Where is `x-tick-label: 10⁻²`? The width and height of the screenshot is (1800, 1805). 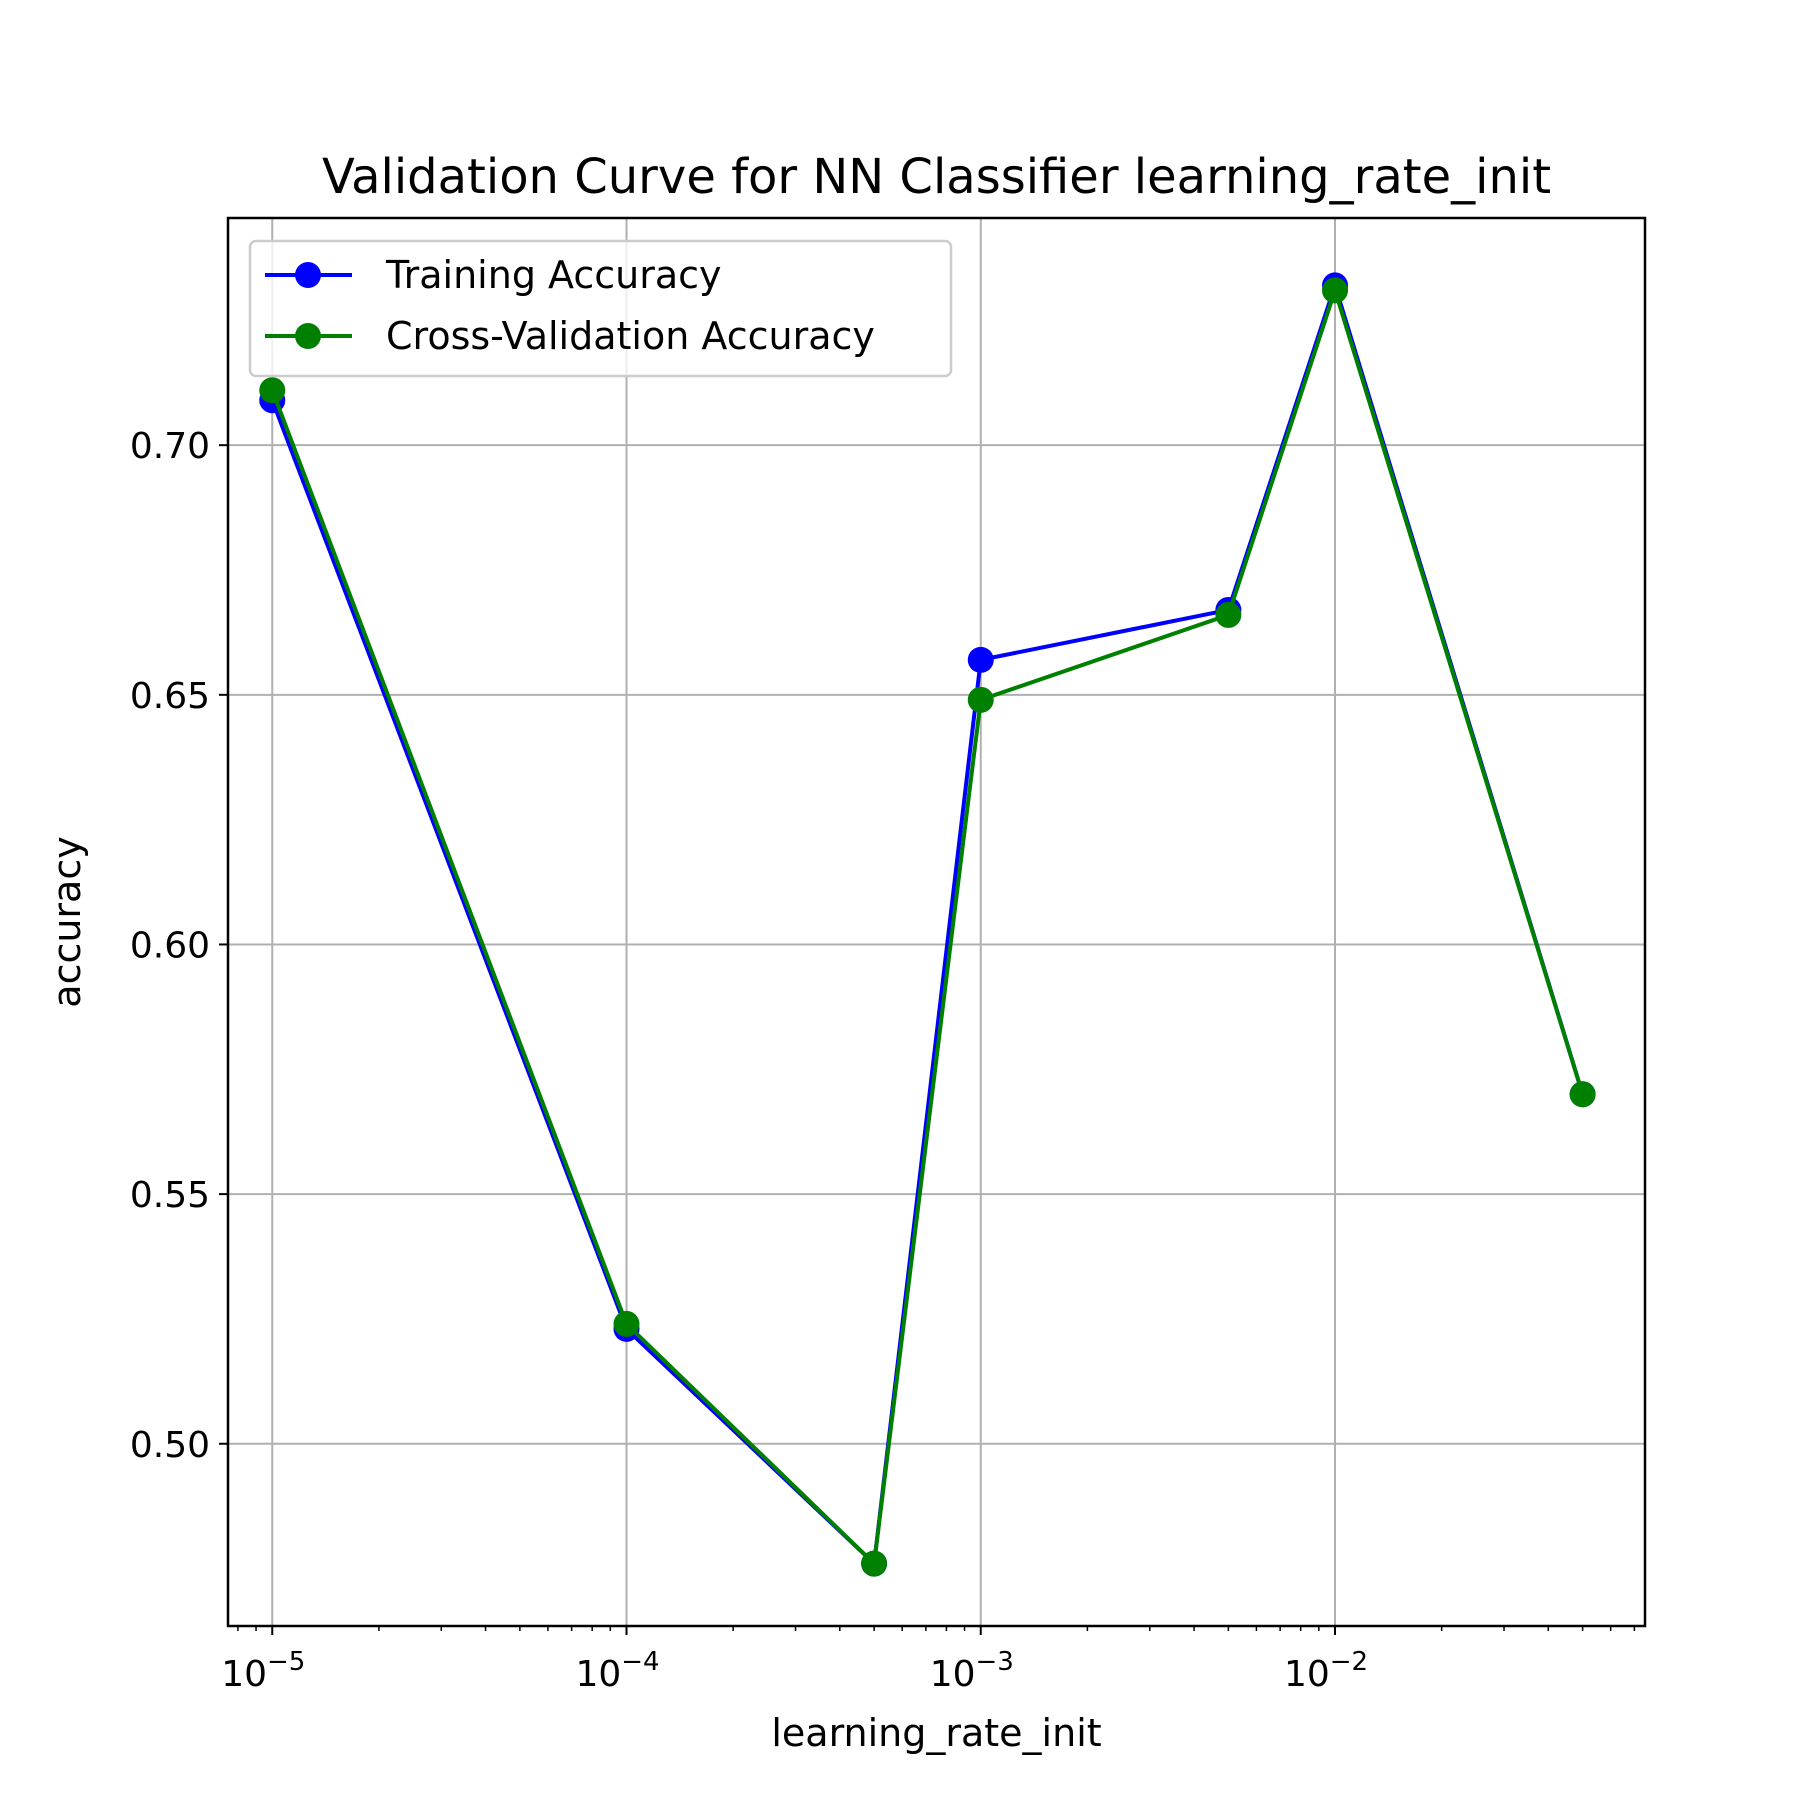 x-tick-label: 10⁻² is located at coordinates (1326, 1671).